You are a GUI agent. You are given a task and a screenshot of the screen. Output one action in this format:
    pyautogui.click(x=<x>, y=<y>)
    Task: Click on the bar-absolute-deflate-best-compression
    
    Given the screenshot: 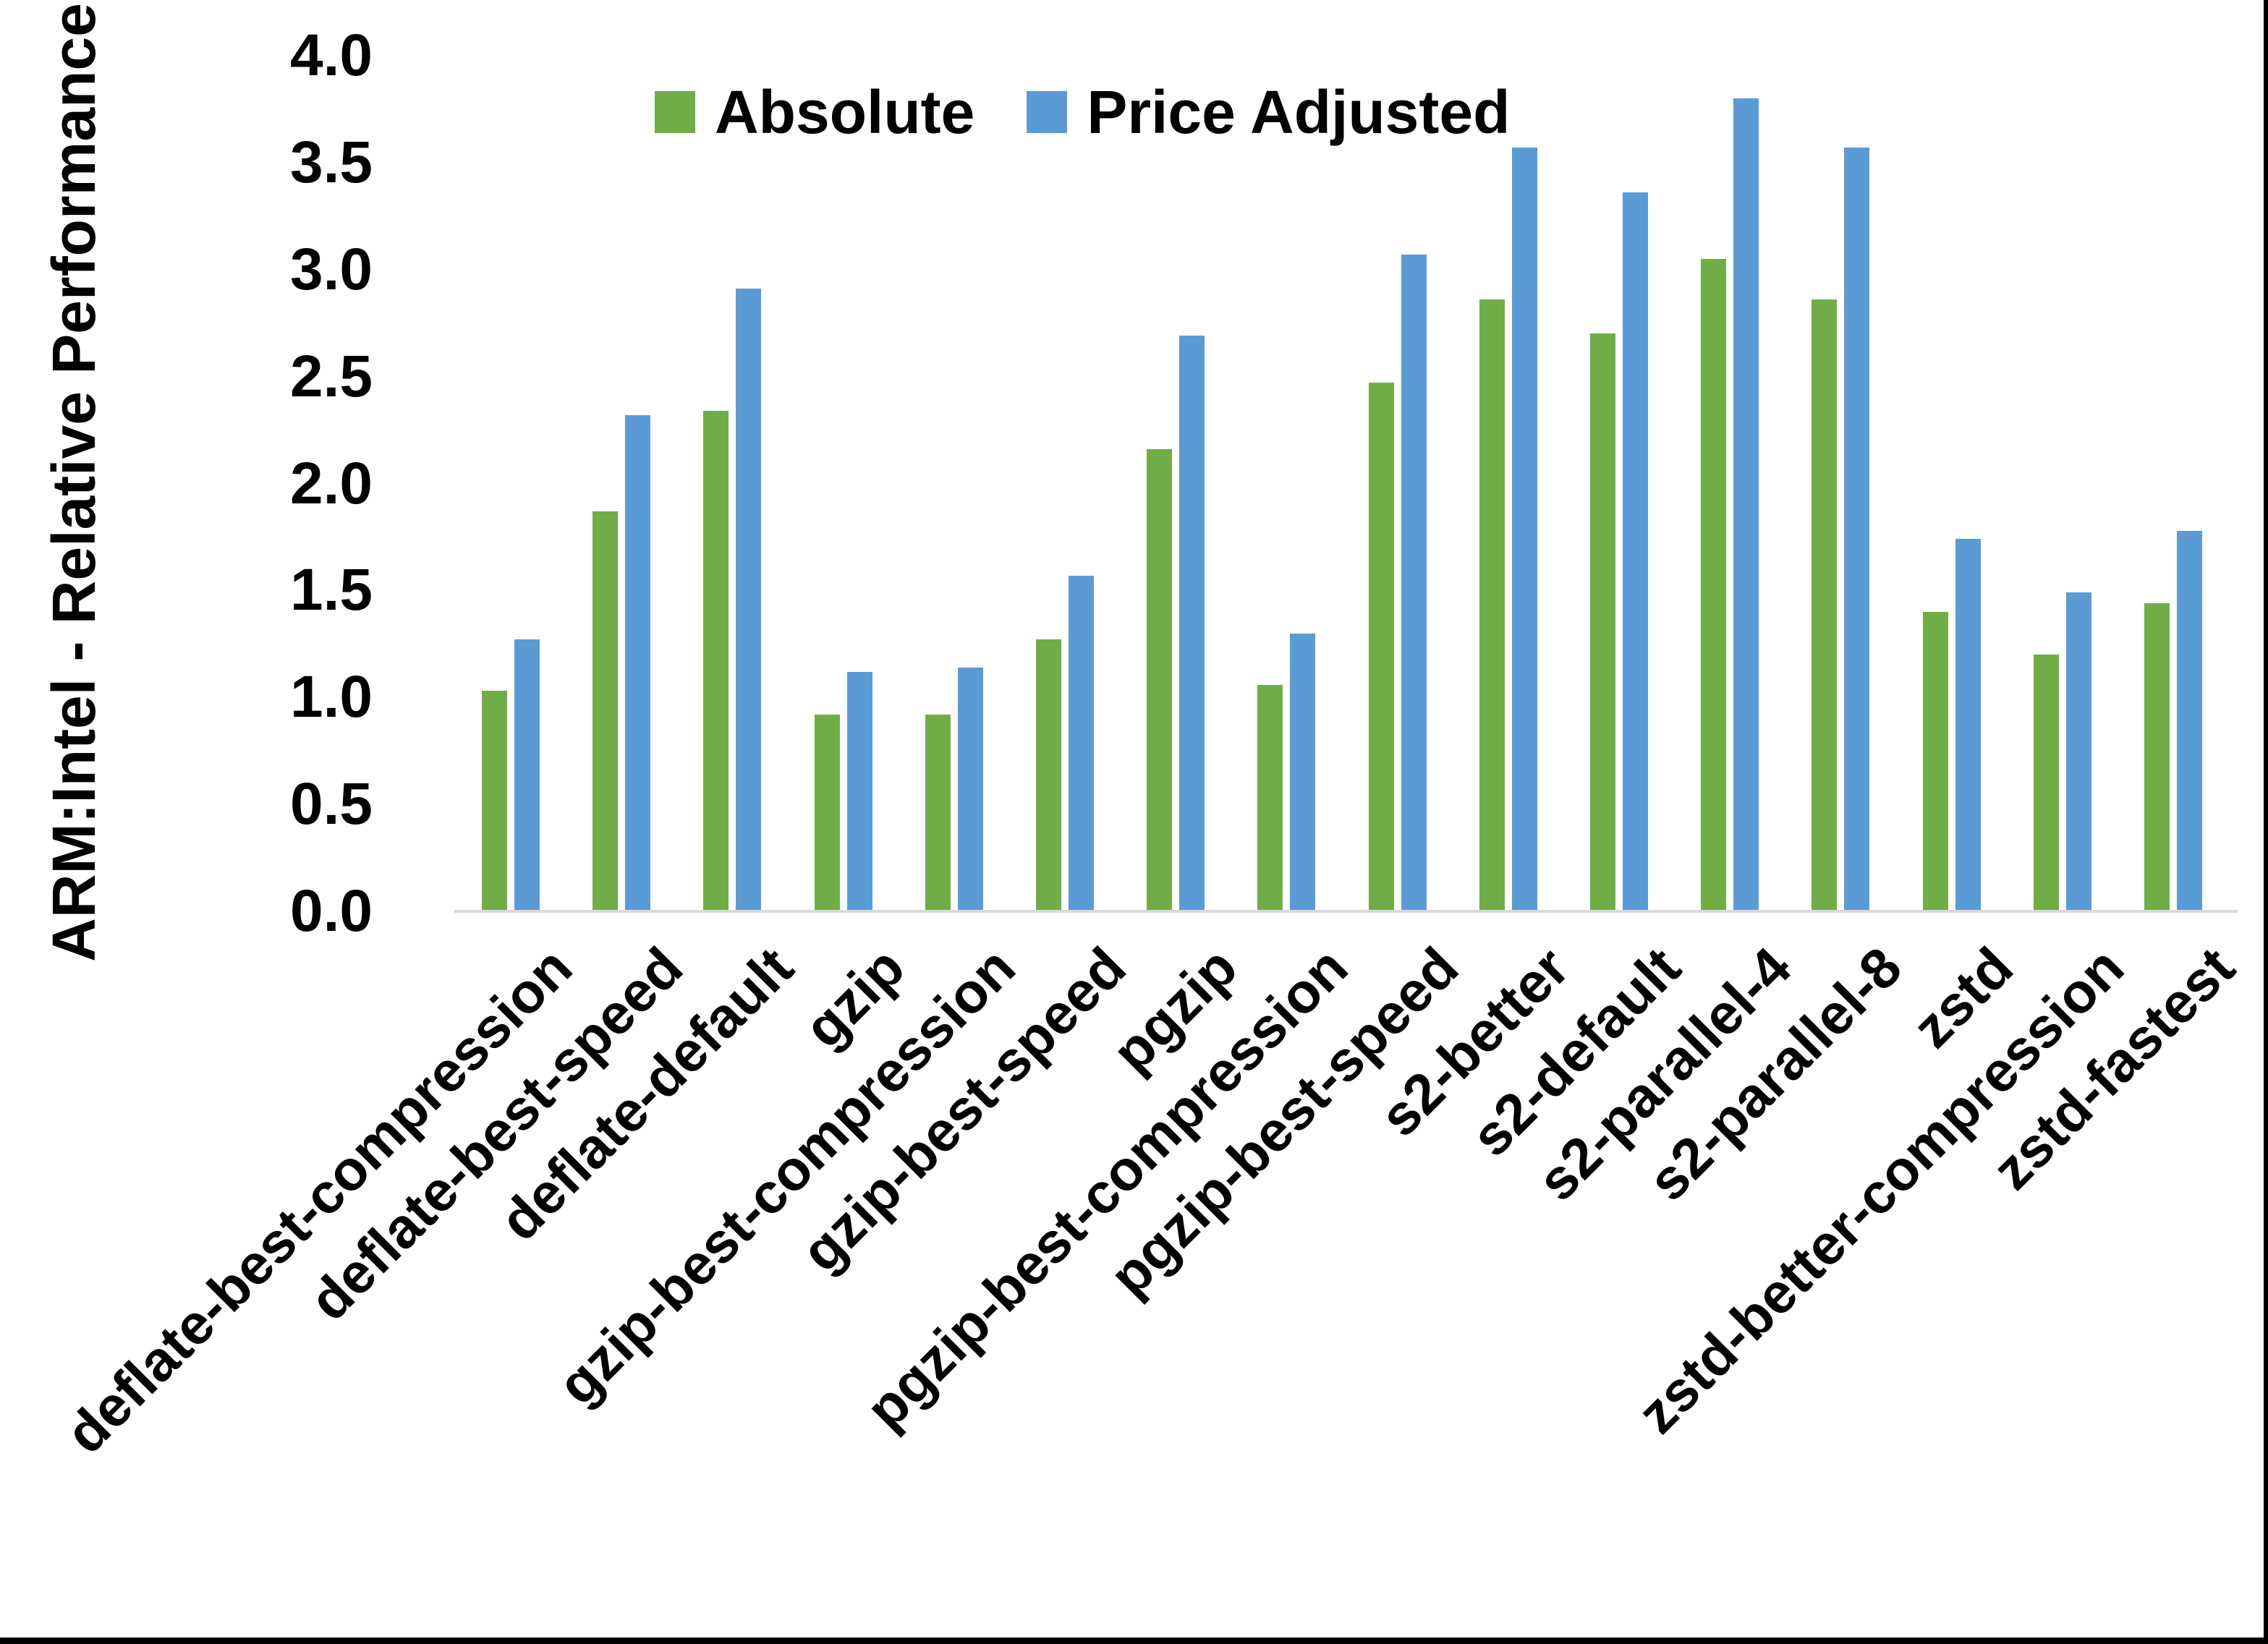 What is the action you would take?
    pyautogui.click(x=494, y=801)
    